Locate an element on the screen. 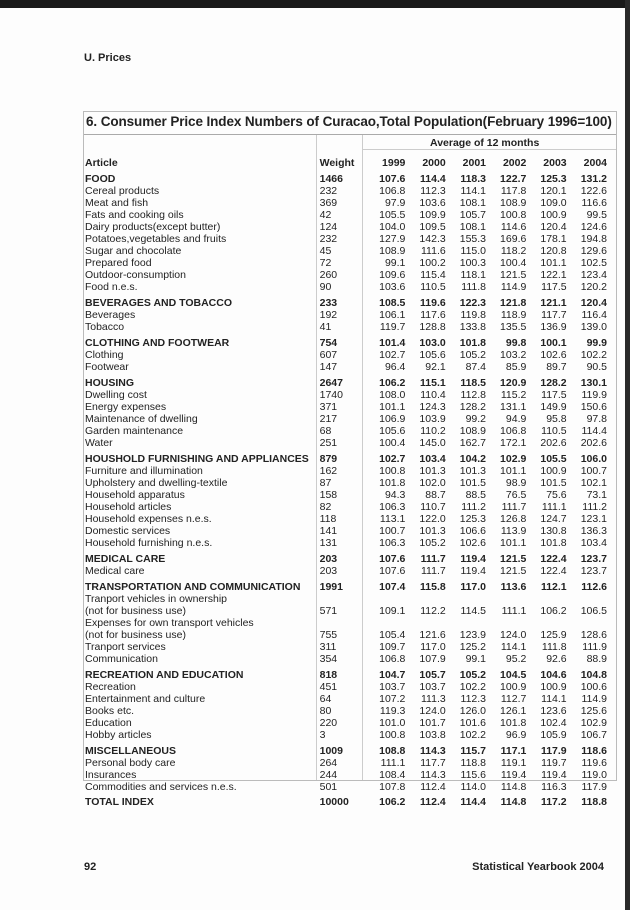 The image size is (630, 910). cell-value-2001: 105.2 is located at coordinates (473, 355).